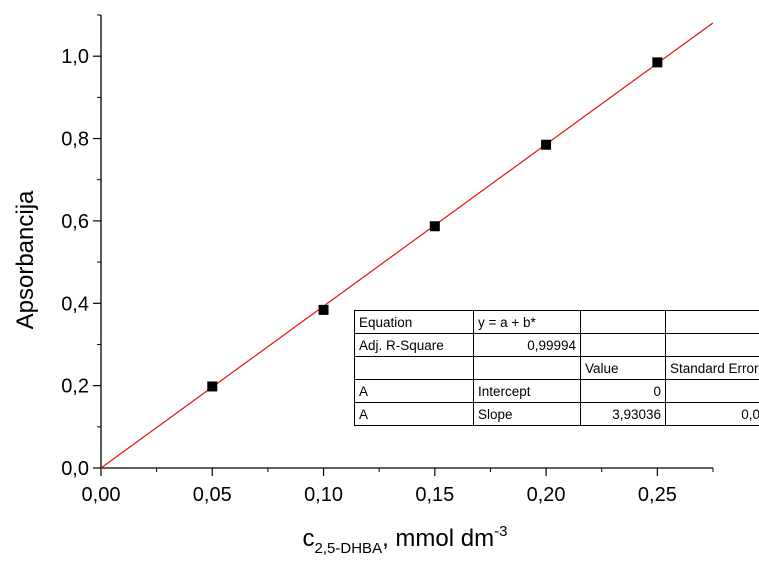  I want to click on fit-table-row: Equation y = a + b*, so click(556, 322).